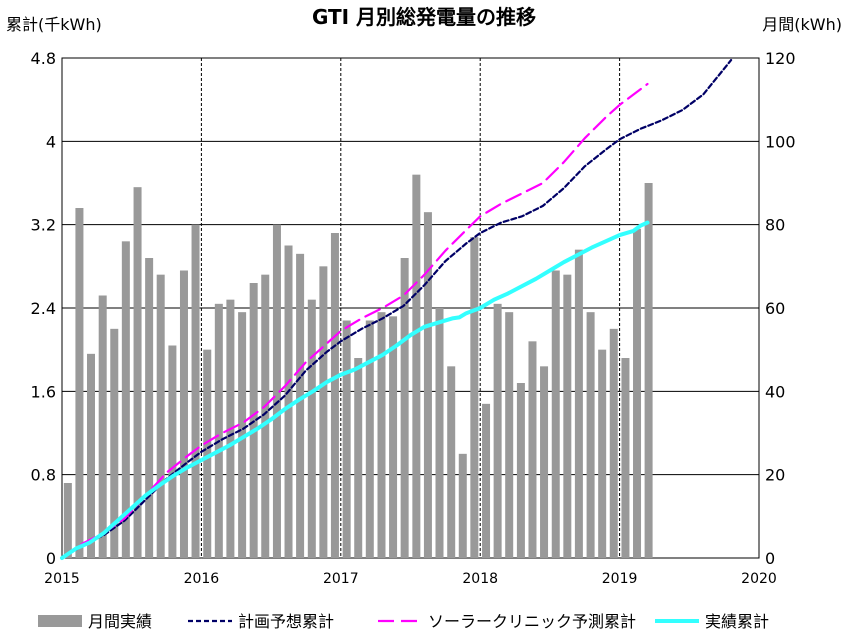 The height and width of the screenshot is (637, 848). I want to click on x-tick-label: 2018, so click(480, 579).